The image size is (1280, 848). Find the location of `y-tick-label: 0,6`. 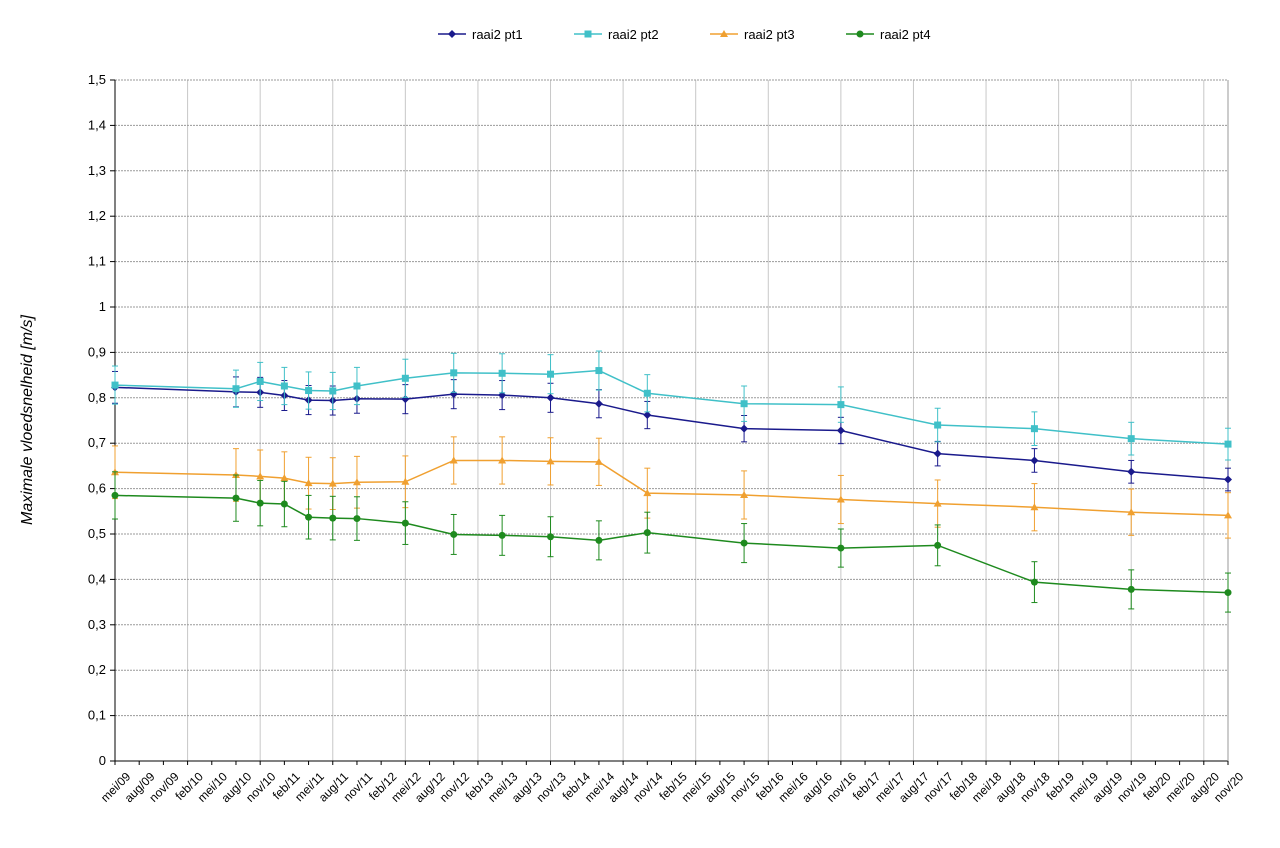

y-tick-label: 0,6 is located at coordinates (97, 488).